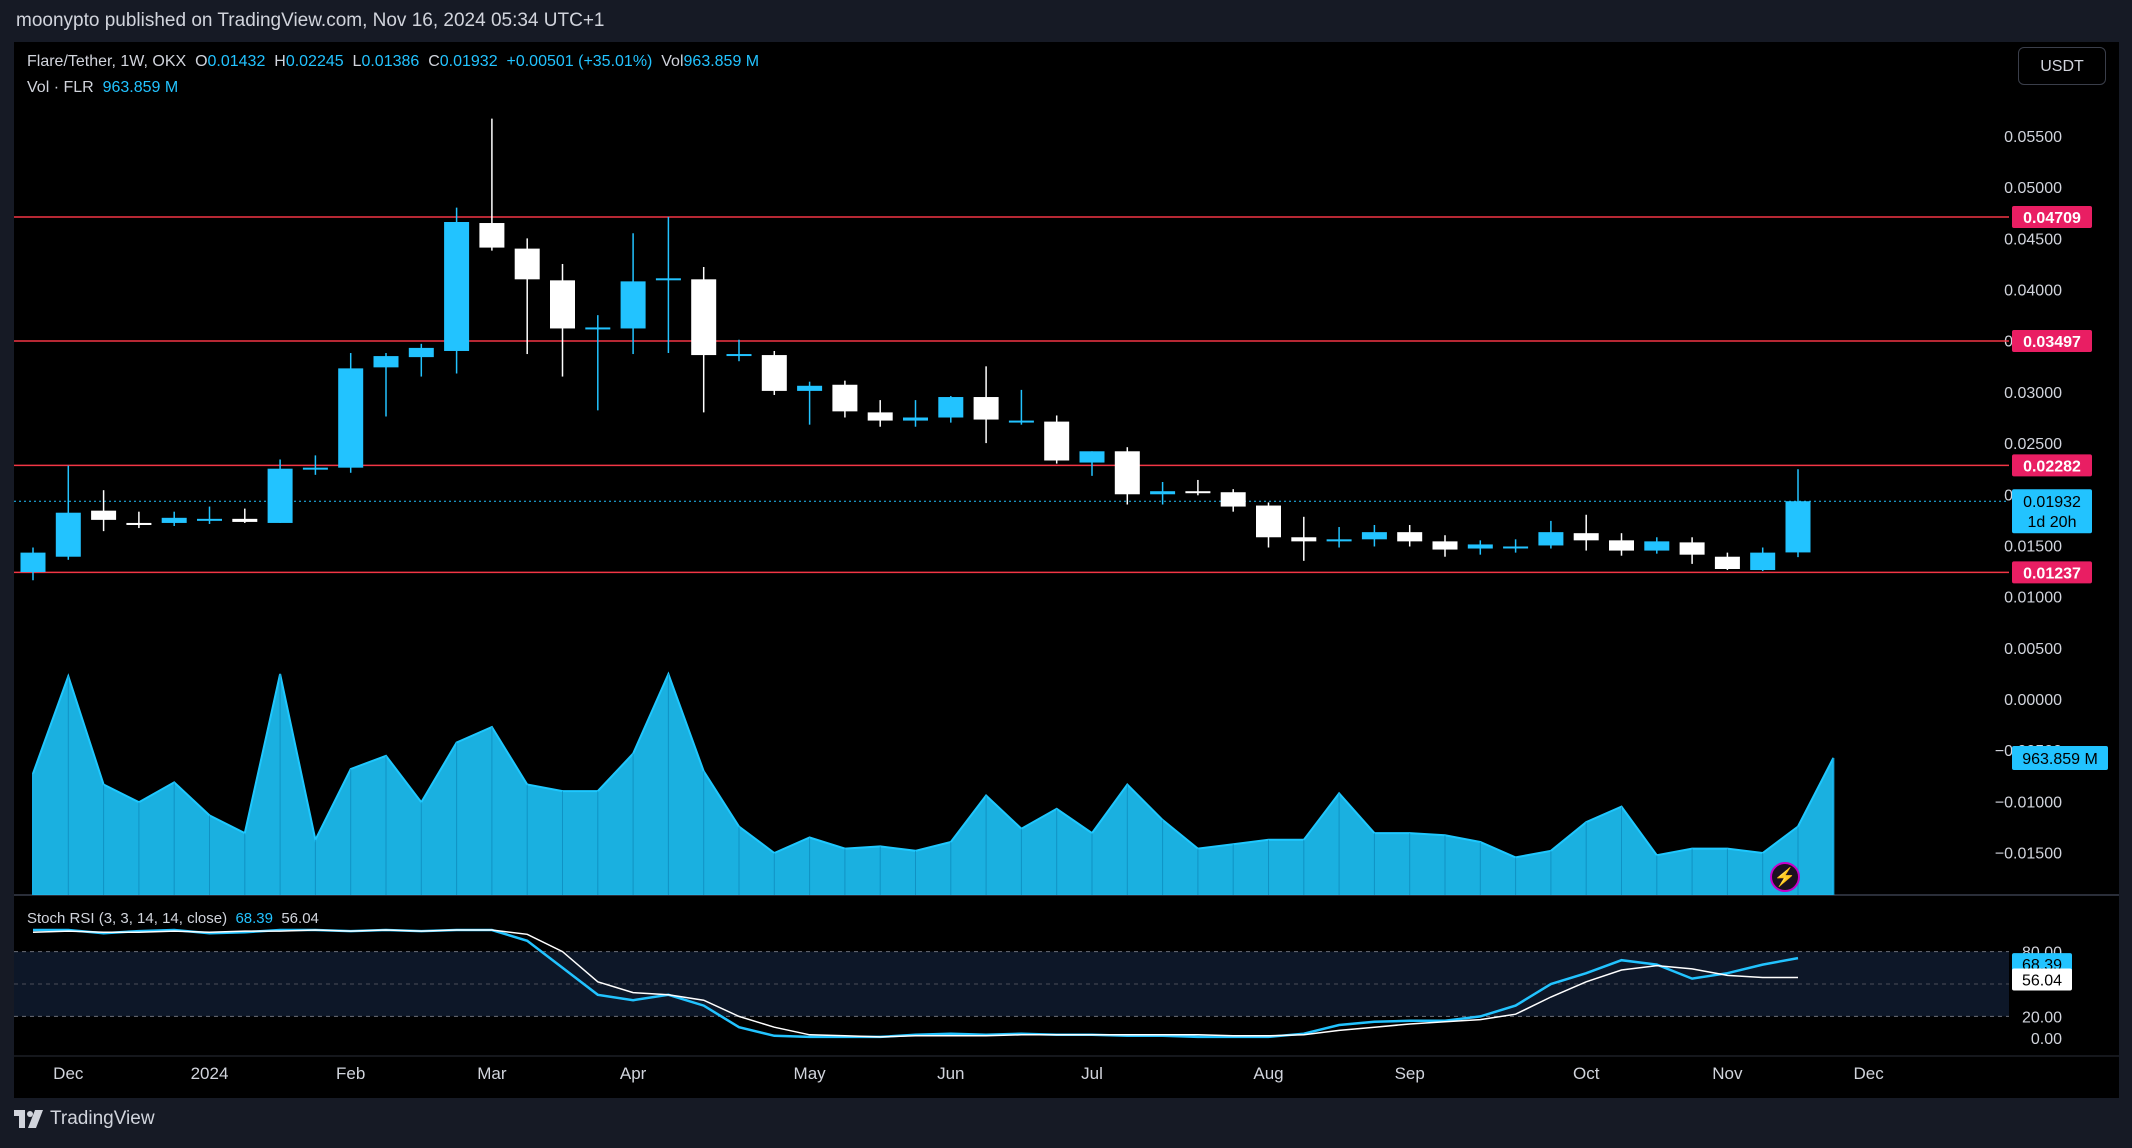 Image resolution: width=2132 pixels, height=1148 pixels. I want to click on price-axis-tick: 0.00000, so click(2033, 700).